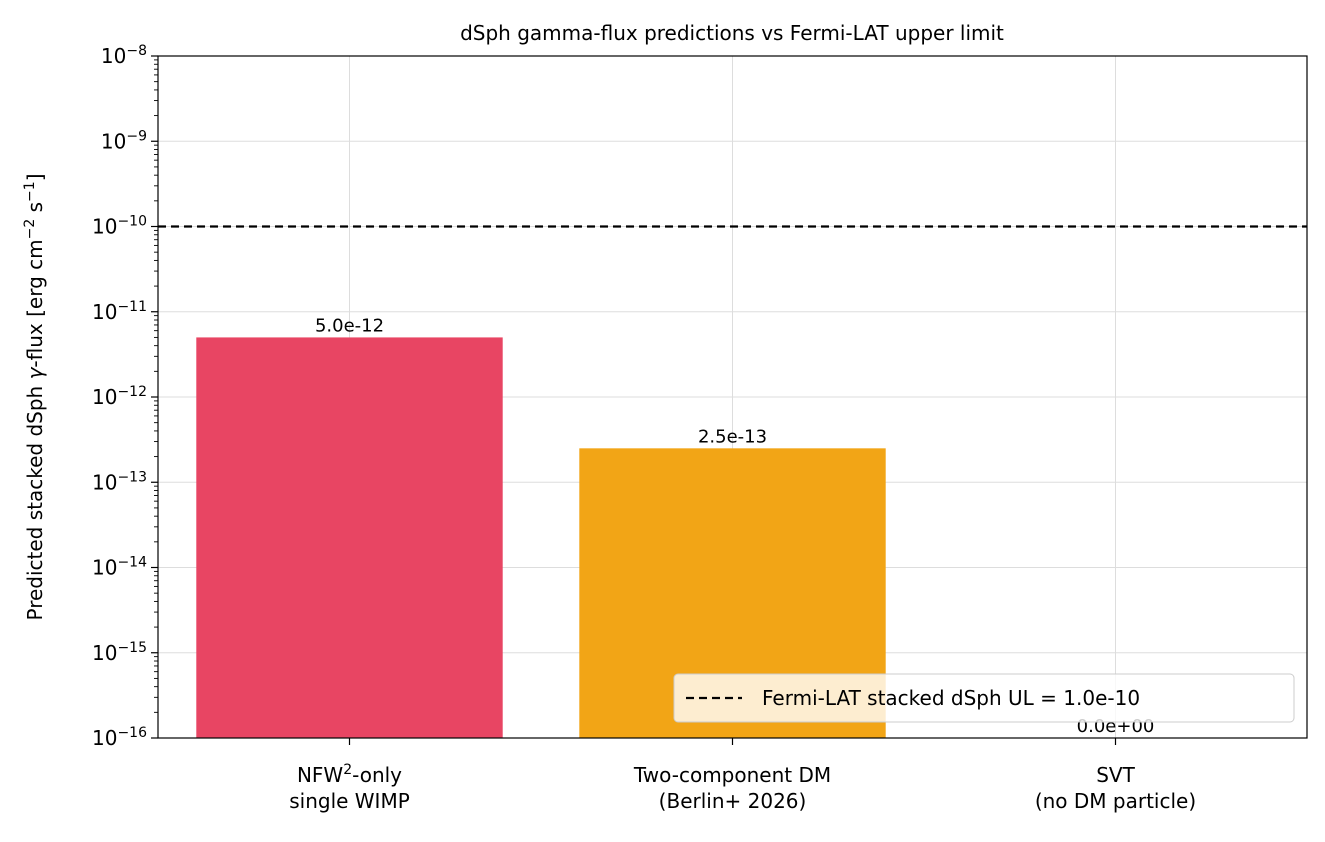  I want to click on x-tick-label-line1: Two-component DM, so click(732, 775).